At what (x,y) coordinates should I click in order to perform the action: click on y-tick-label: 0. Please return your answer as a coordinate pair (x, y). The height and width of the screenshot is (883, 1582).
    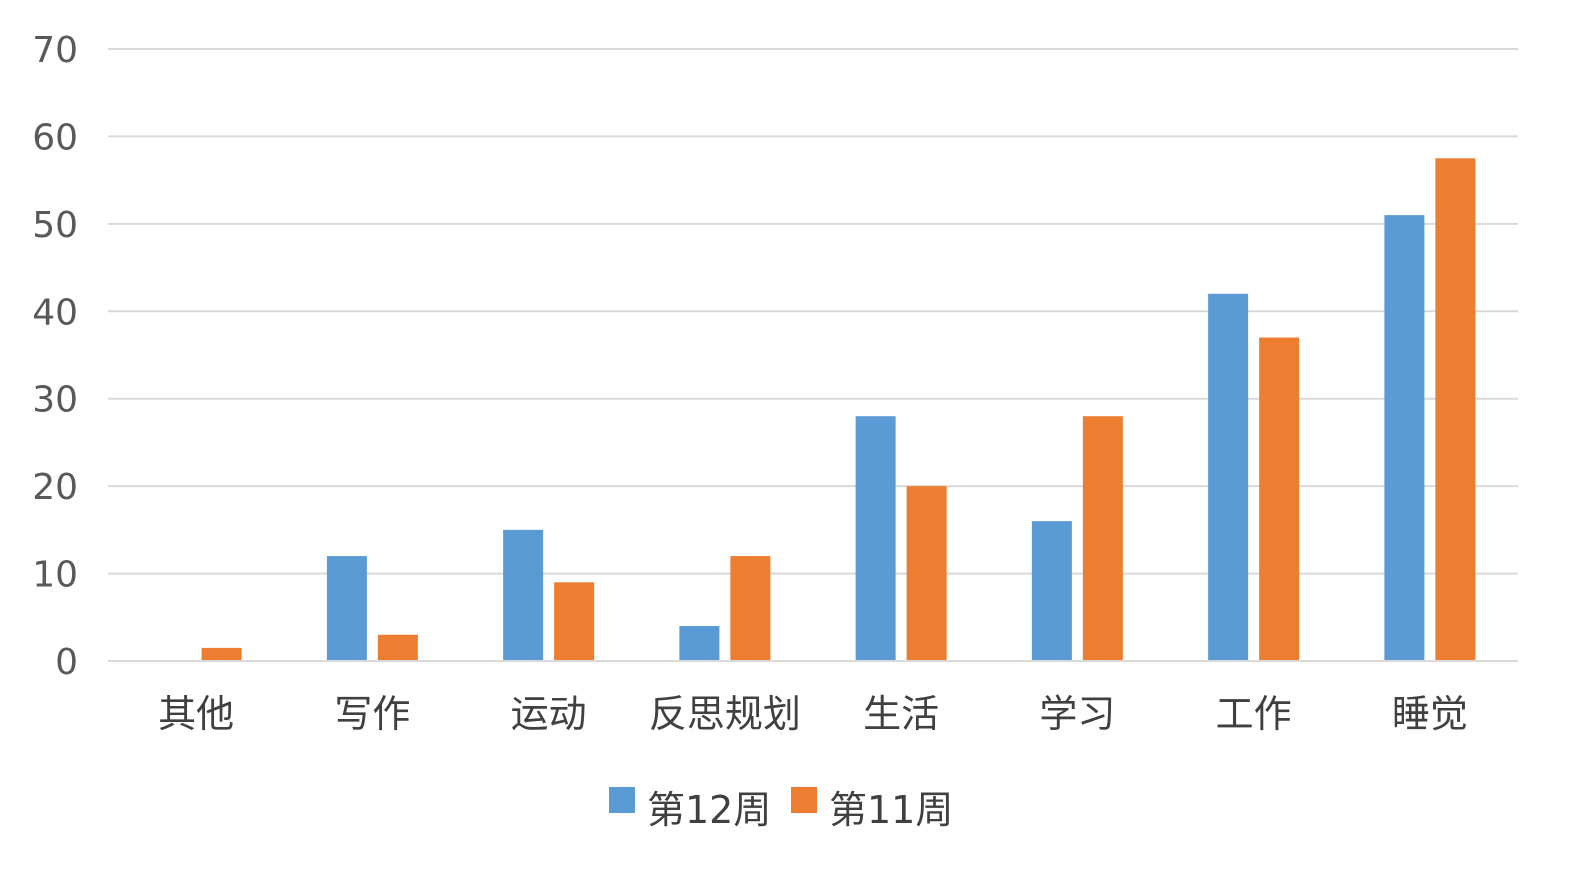
    Looking at the image, I should click on (66, 662).